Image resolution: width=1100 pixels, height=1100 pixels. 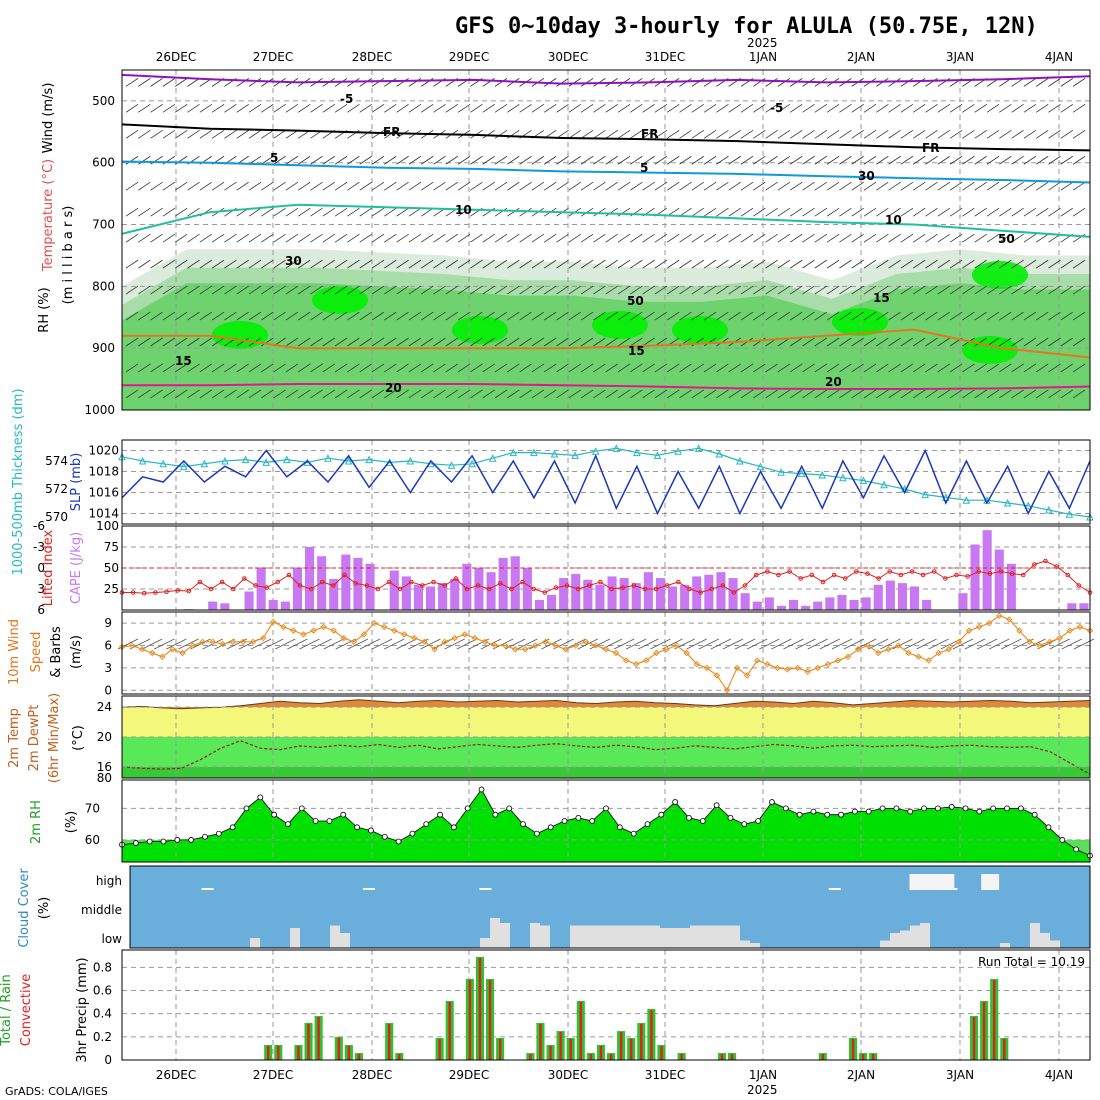 I want to click on wind-tick: 9, so click(x=108, y=623).